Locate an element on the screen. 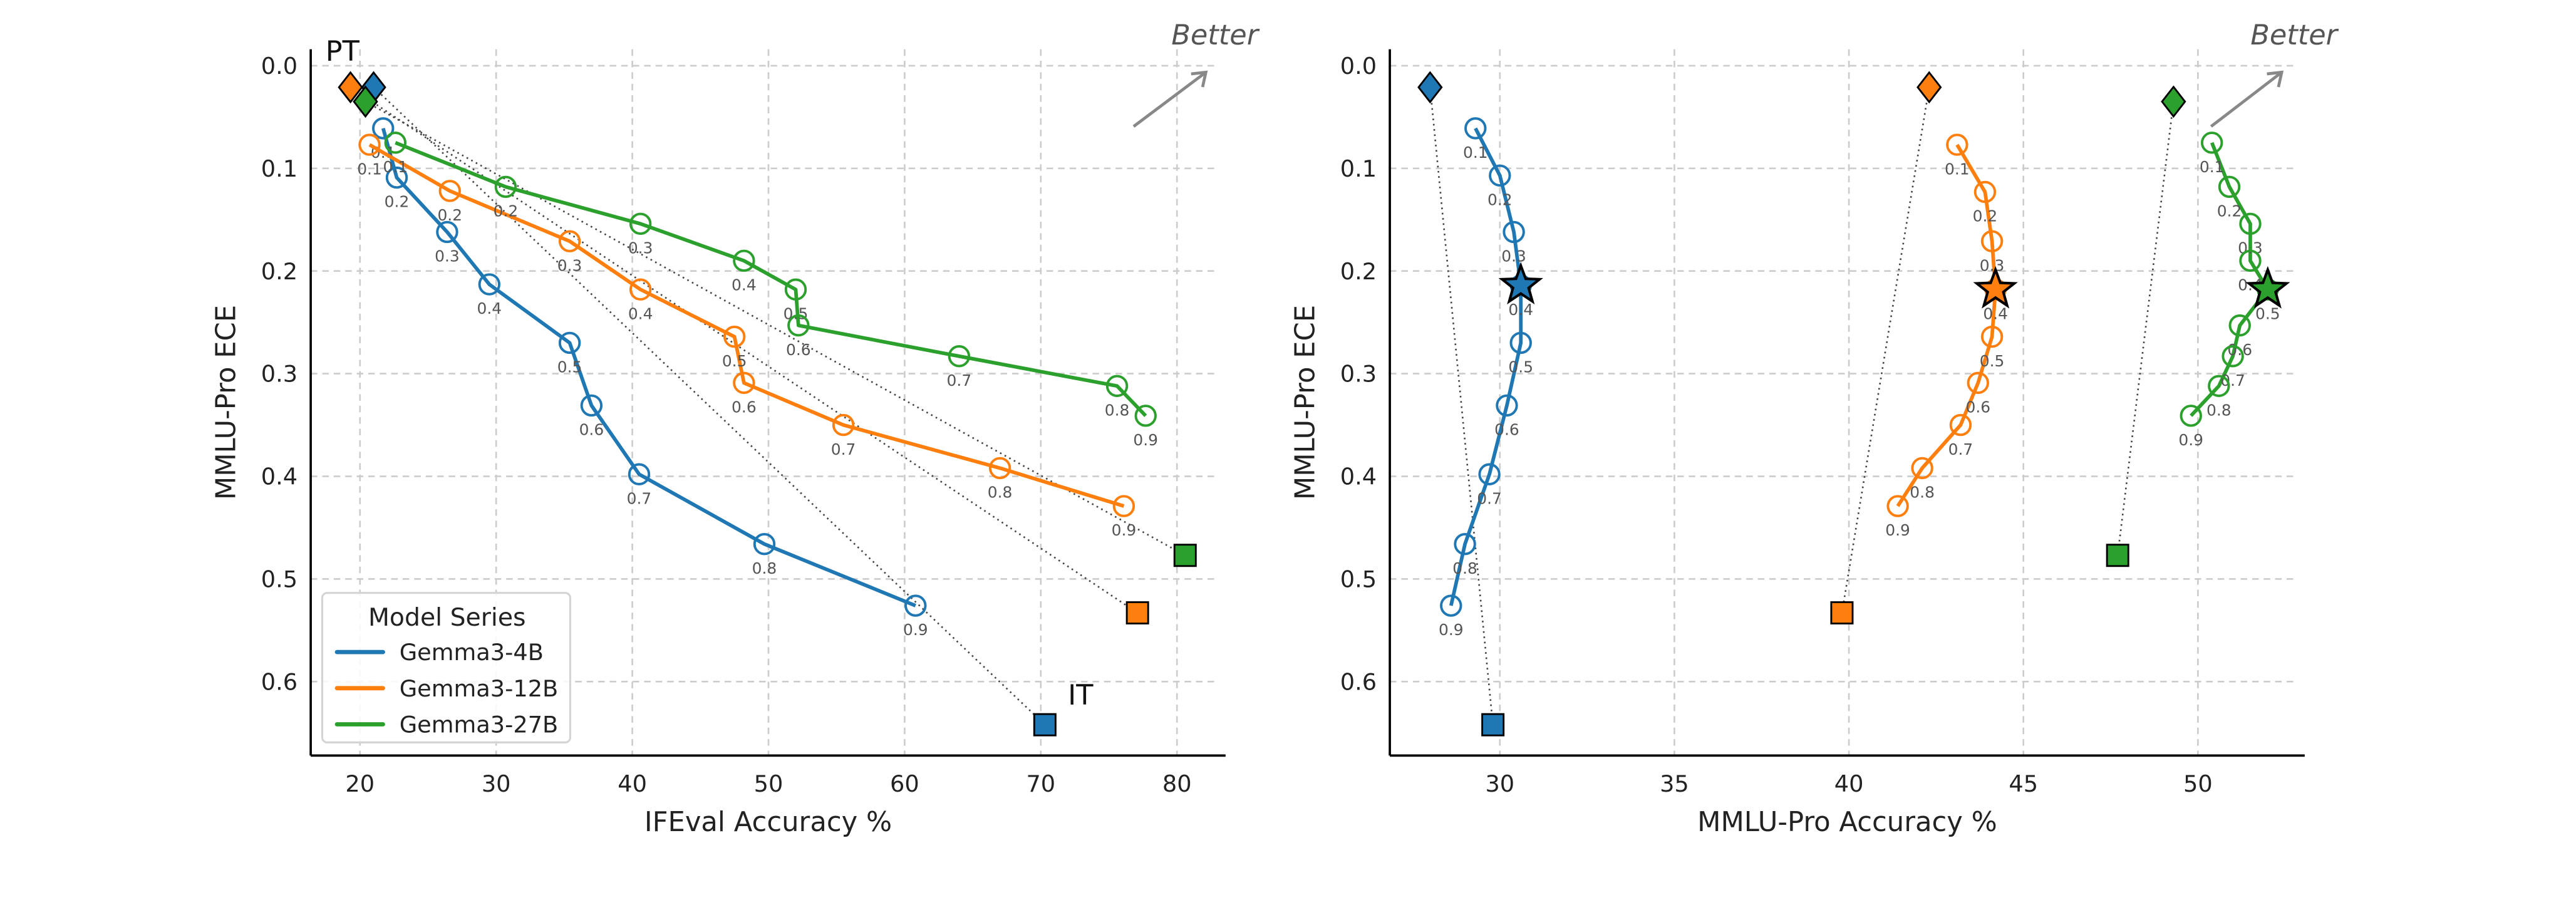 This screenshot has width=2576, height=905. x-tick-label: 70 is located at coordinates (1040, 784).